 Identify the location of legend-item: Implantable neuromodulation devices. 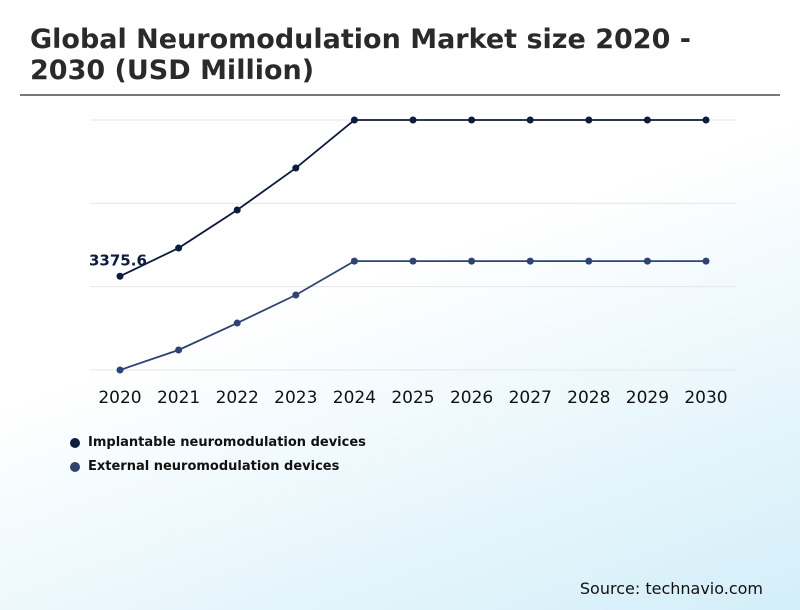
(218, 442).